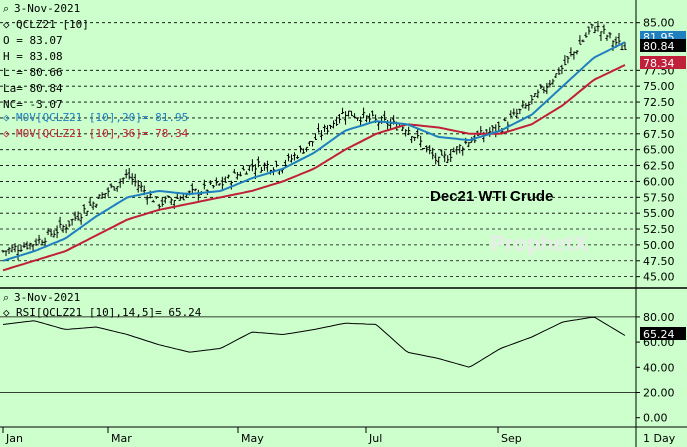  I want to click on net-change-value: NC= -3.07, so click(33, 104).